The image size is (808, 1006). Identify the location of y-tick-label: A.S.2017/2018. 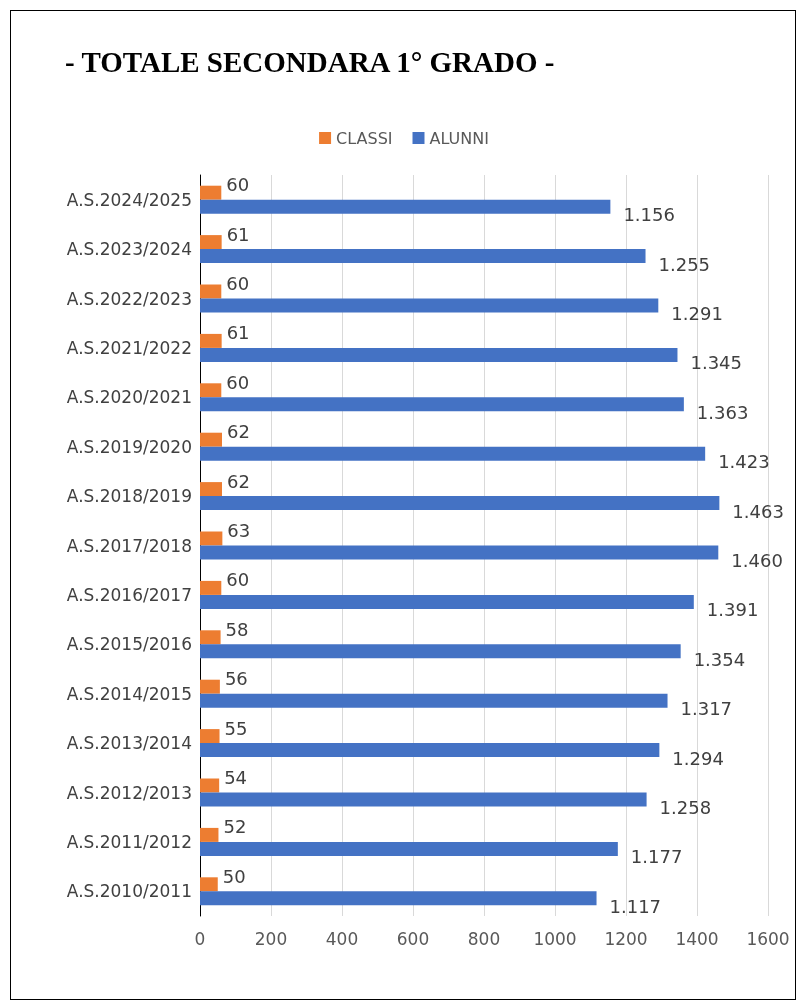
(129, 545).